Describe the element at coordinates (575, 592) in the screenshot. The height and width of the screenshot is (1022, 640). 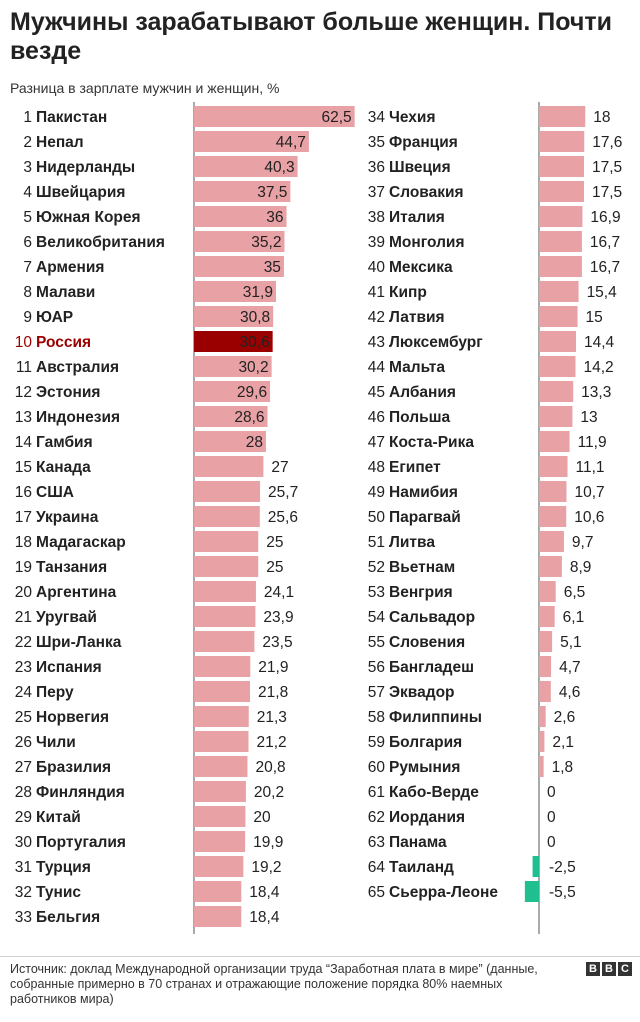
I see `value-label: 6,5` at that location.